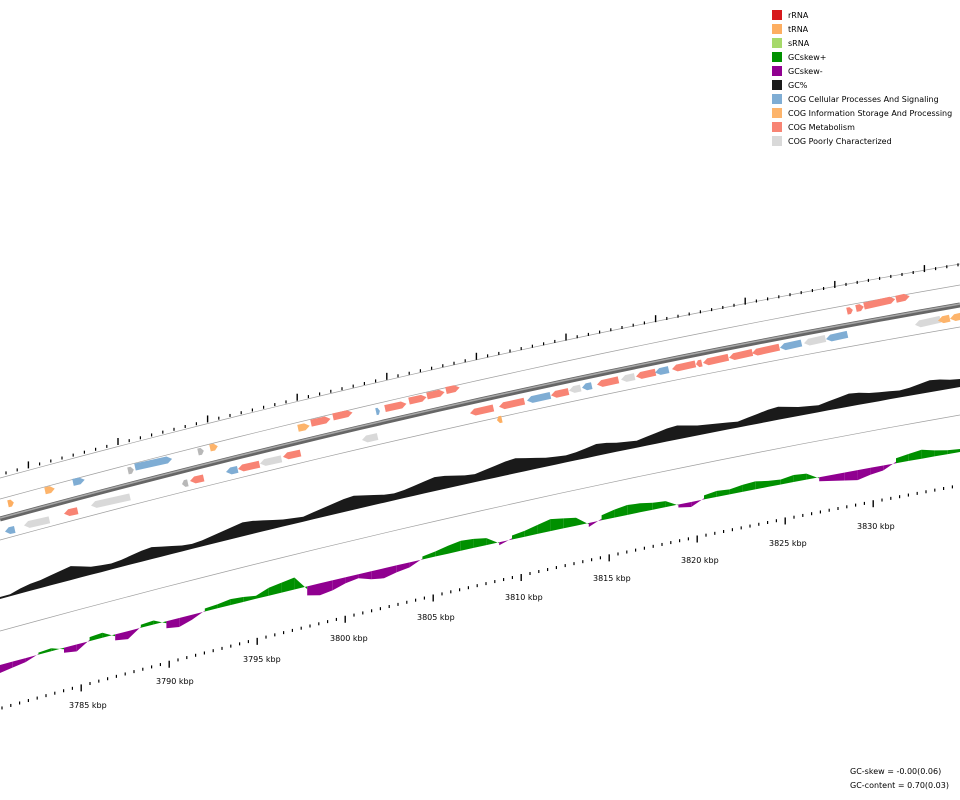  What do you see at coordinates (862, 43) in the screenshot?
I see `legend-item: sRNA` at bounding box center [862, 43].